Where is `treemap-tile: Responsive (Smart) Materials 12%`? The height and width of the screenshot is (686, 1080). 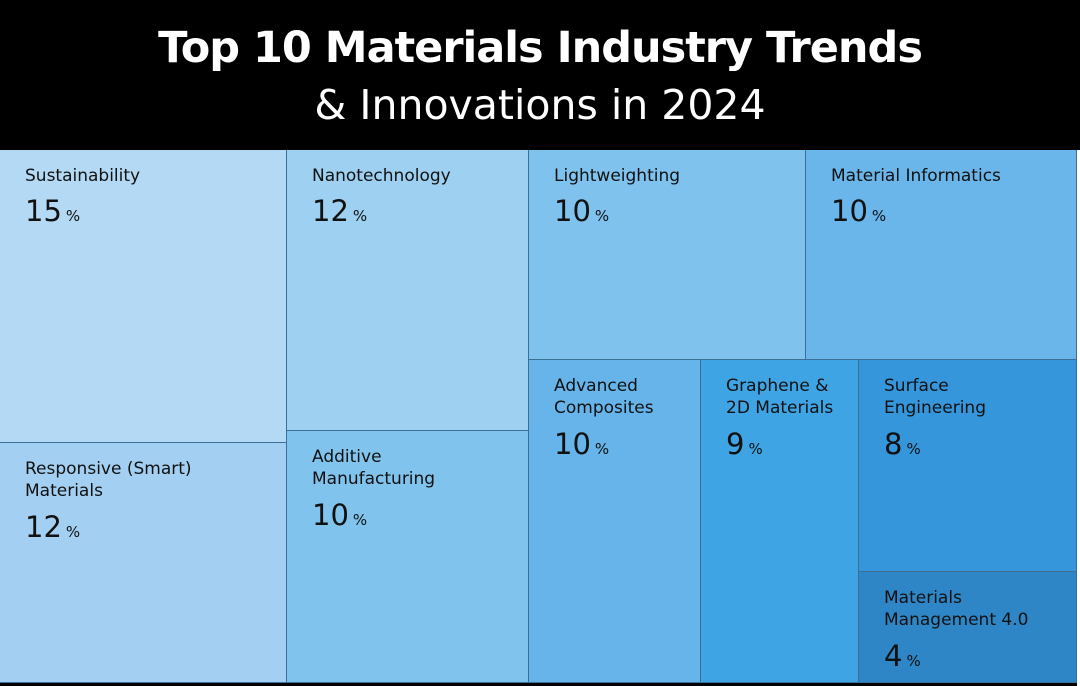 treemap-tile: Responsive (Smart) Materials 12% is located at coordinates (143, 563).